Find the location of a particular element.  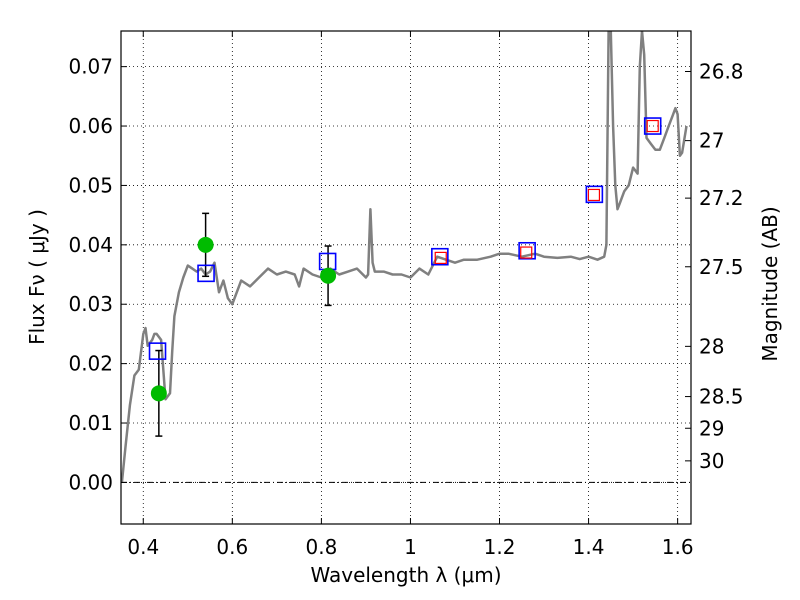

x-tick-label: 1.2 is located at coordinates (500, 547).